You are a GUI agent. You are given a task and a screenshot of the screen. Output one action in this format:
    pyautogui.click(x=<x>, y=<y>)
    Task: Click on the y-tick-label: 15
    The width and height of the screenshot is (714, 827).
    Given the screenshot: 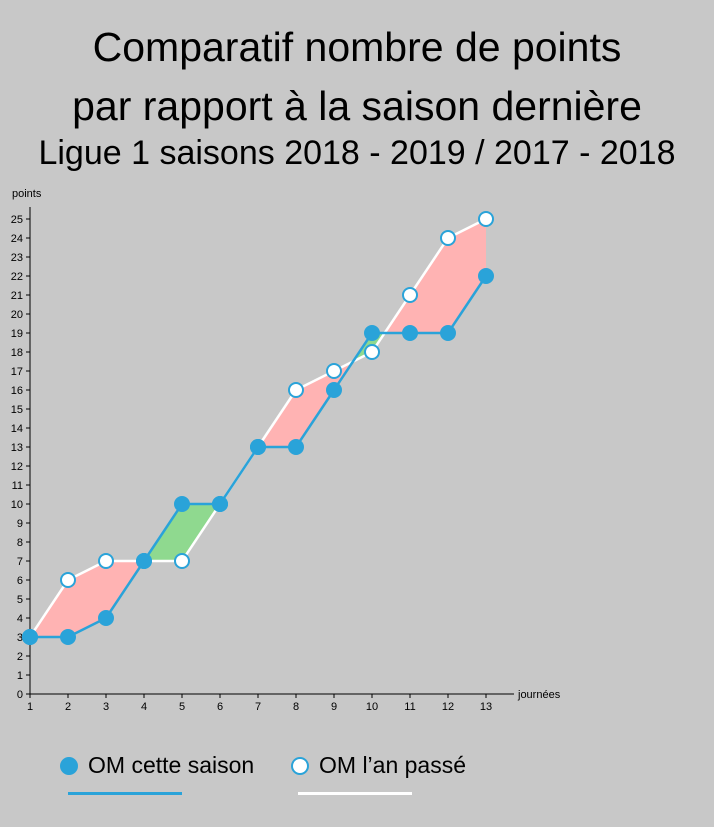 What is the action you would take?
    pyautogui.click(x=17, y=410)
    